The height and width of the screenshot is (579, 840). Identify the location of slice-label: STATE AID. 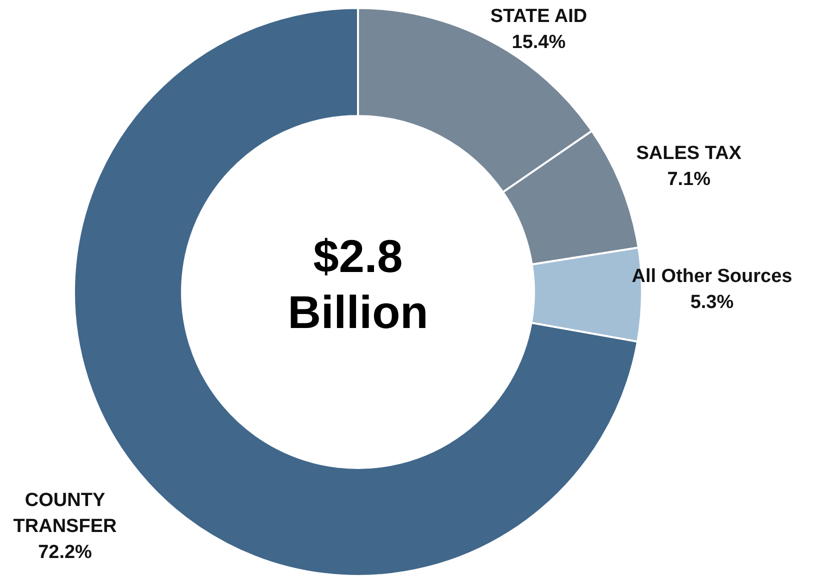
(539, 16).